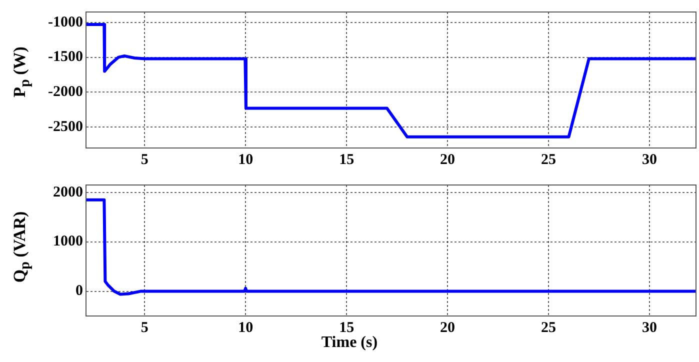 The image size is (699, 362). What do you see at coordinates (68, 192) in the screenshot?
I see `y-tick-label: 2000` at bounding box center [68, 192].